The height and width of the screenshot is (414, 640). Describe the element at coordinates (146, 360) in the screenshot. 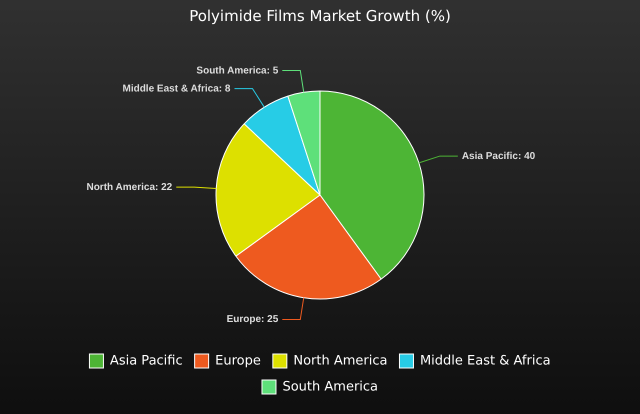

I see `legend-label: Asia Pacific` at that location.